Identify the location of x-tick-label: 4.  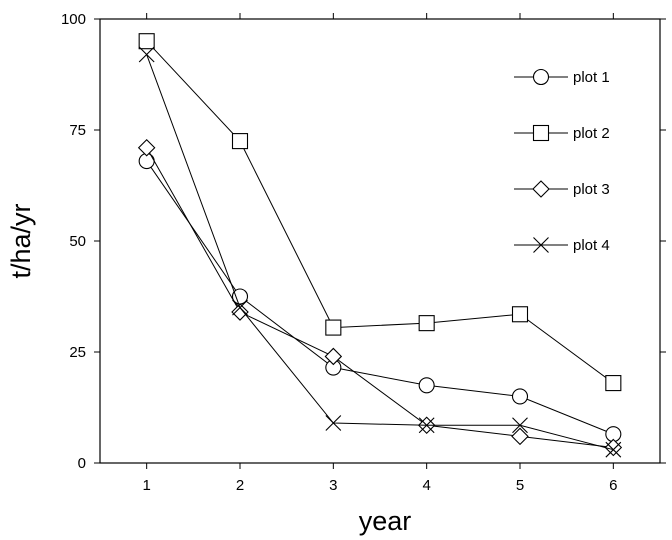
(426, 485).